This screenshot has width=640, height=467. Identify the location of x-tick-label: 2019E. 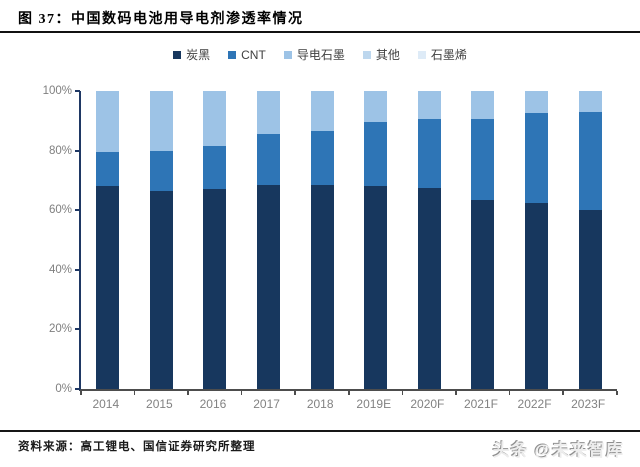
(374, 404).